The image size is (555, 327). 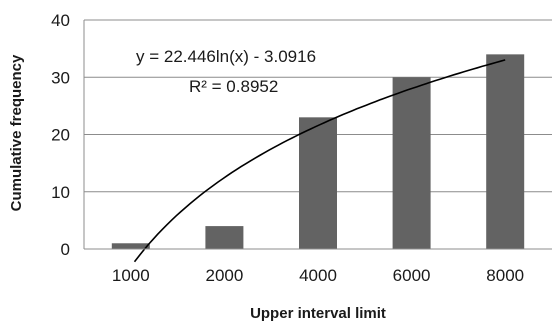 I want to click on y-tick-label-0: 0, so click(x=65, y=249).